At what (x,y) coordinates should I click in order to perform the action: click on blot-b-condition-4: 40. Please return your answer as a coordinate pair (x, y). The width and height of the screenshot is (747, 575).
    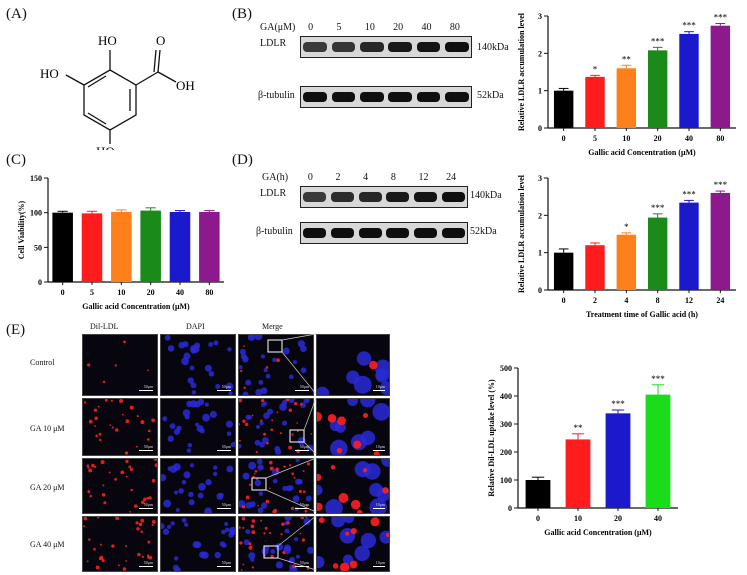
    Looking at the image, I should click on (426, 27).